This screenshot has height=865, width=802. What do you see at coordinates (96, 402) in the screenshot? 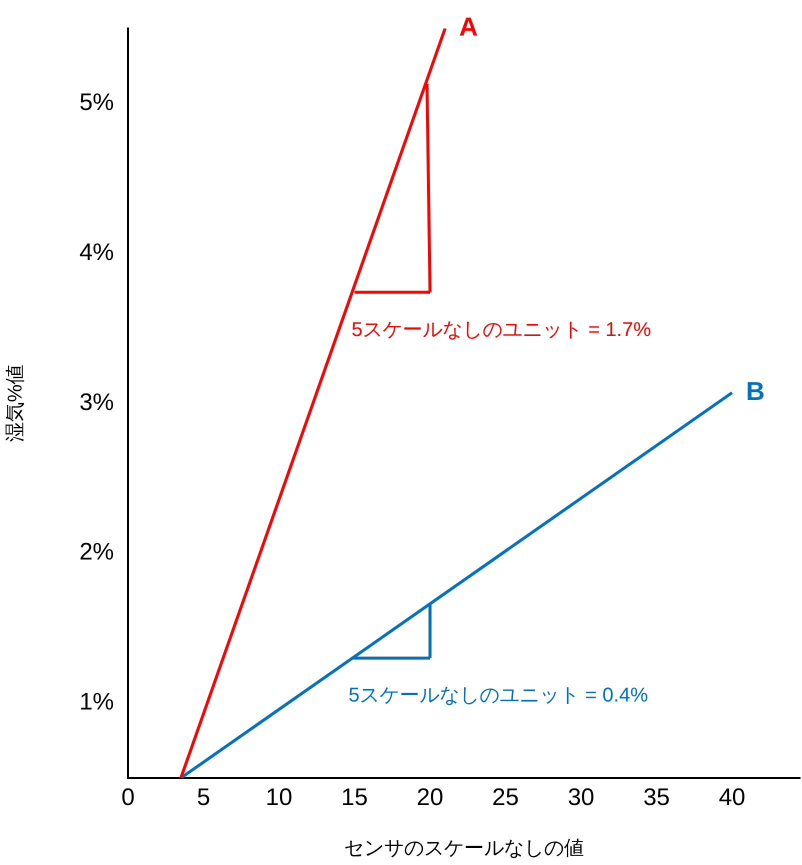
I see `y-tick-label: 3%` at bounding box center [96, 402].